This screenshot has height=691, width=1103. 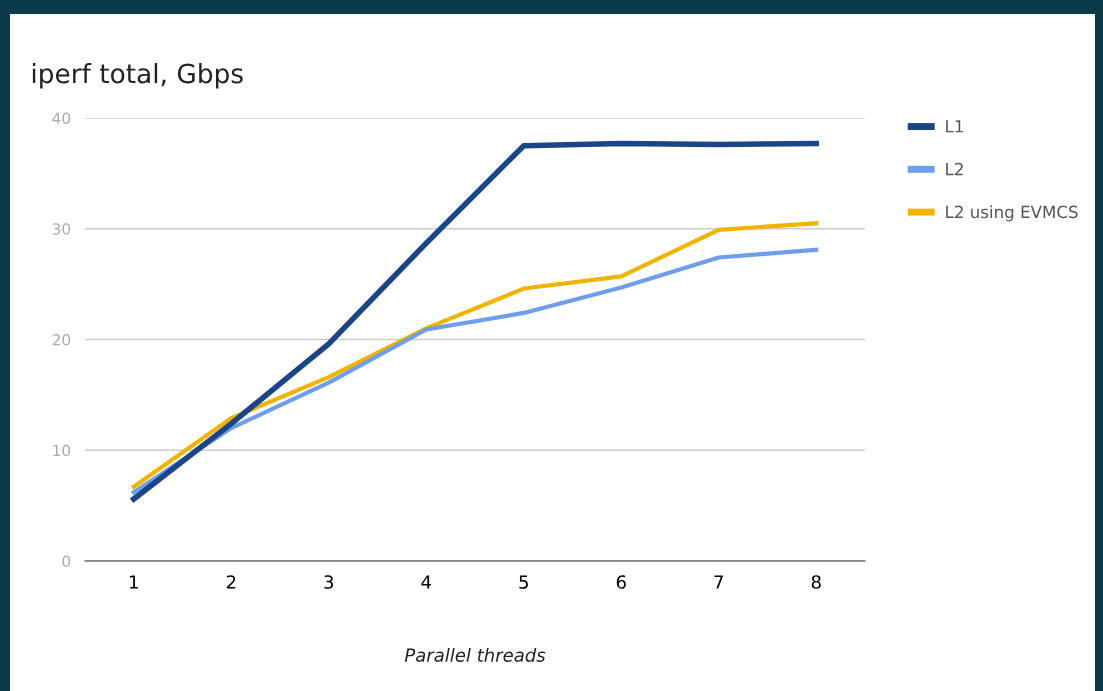 I want to click on y-tick-label: 20, so click(x=61, y=339).